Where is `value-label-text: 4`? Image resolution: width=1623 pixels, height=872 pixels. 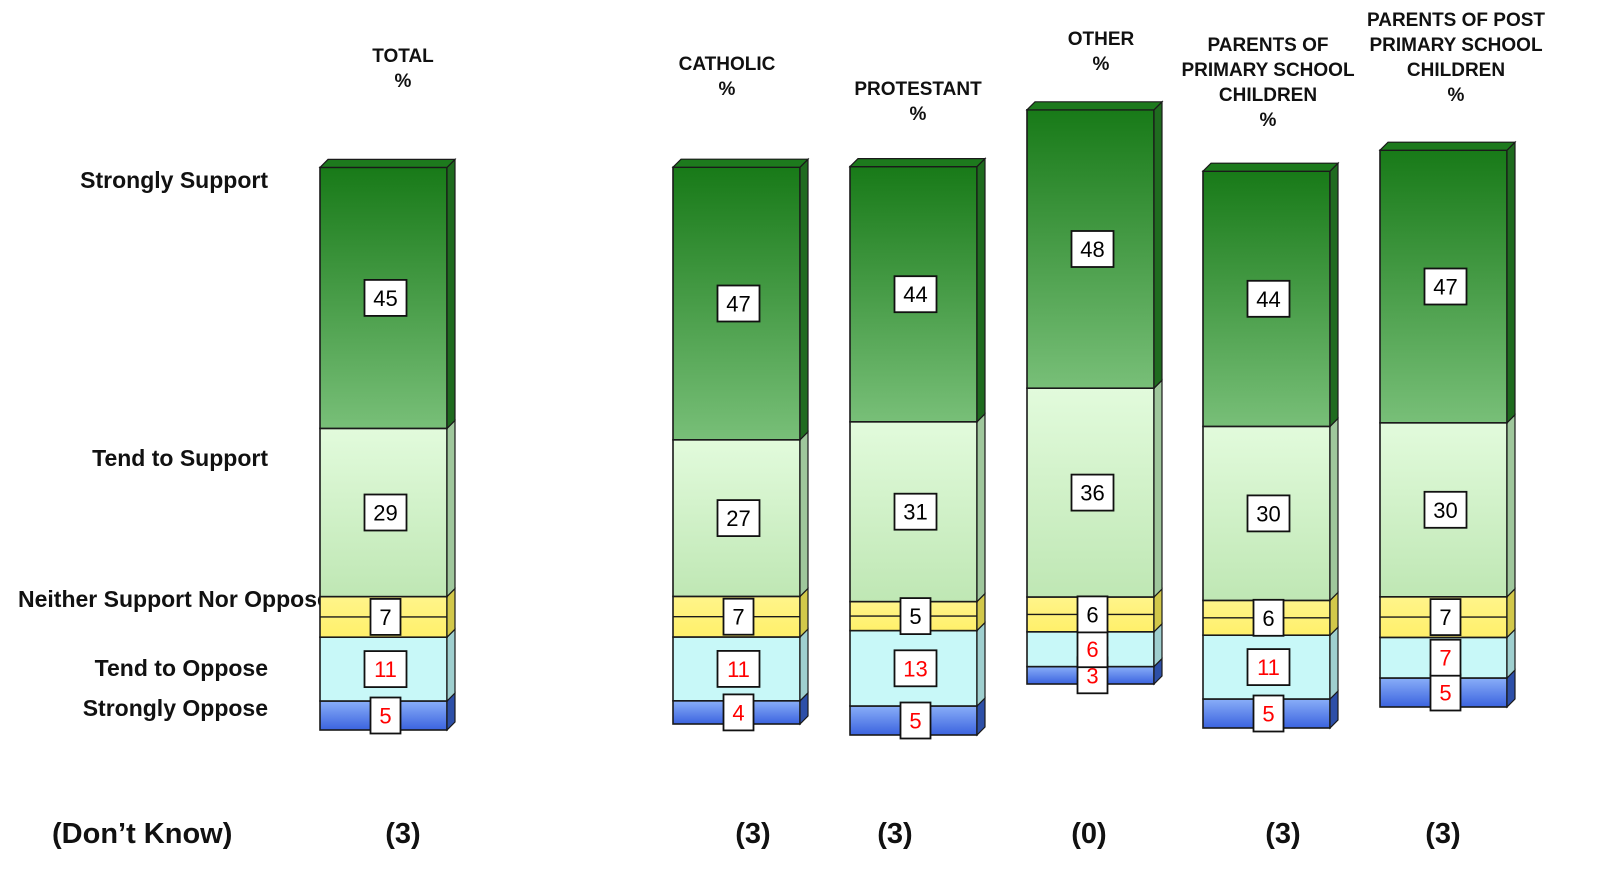
value-label-text: 4 is located at coordinates (738, 712).